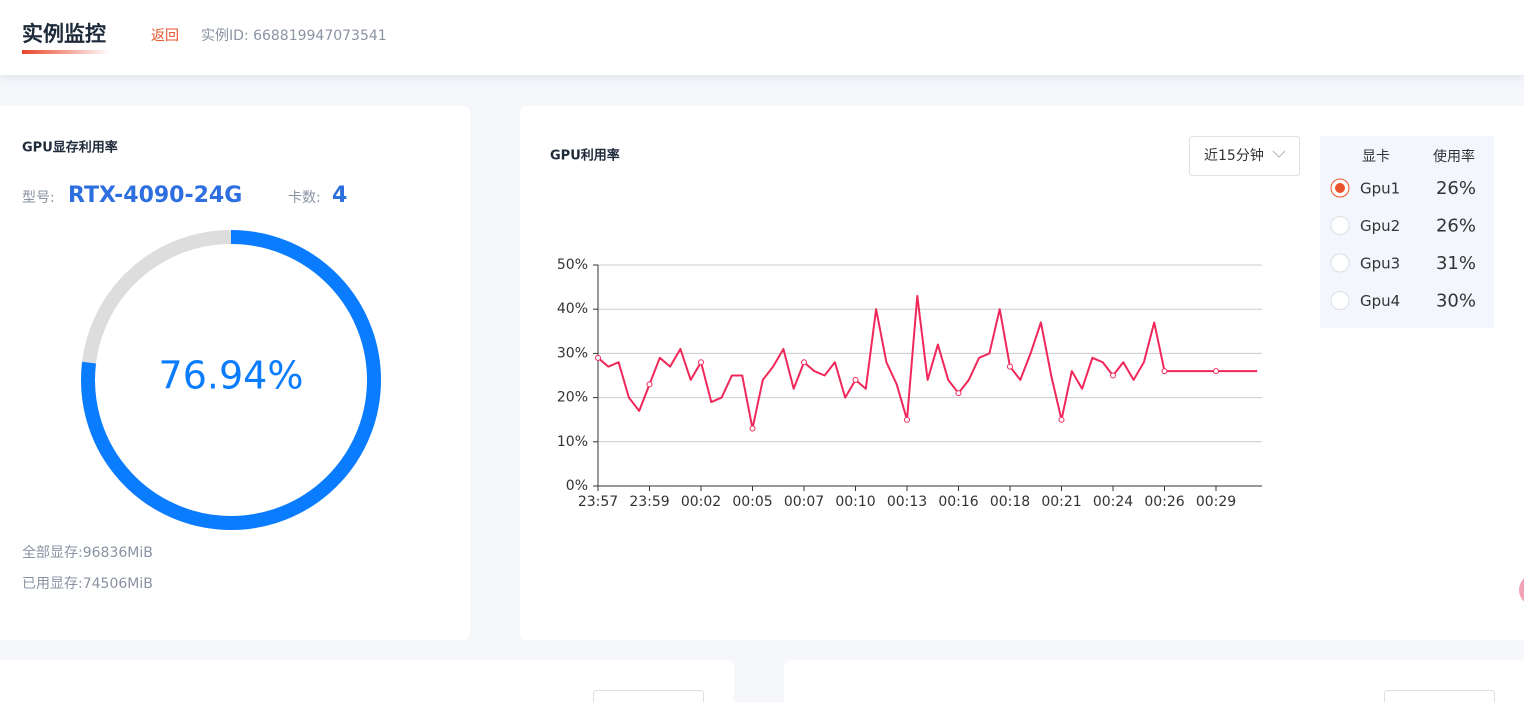 Image resolution: width=1524 pixels, height=702 pixels. I want to click on x-tick-label: 00:26, so click(1164, 502).